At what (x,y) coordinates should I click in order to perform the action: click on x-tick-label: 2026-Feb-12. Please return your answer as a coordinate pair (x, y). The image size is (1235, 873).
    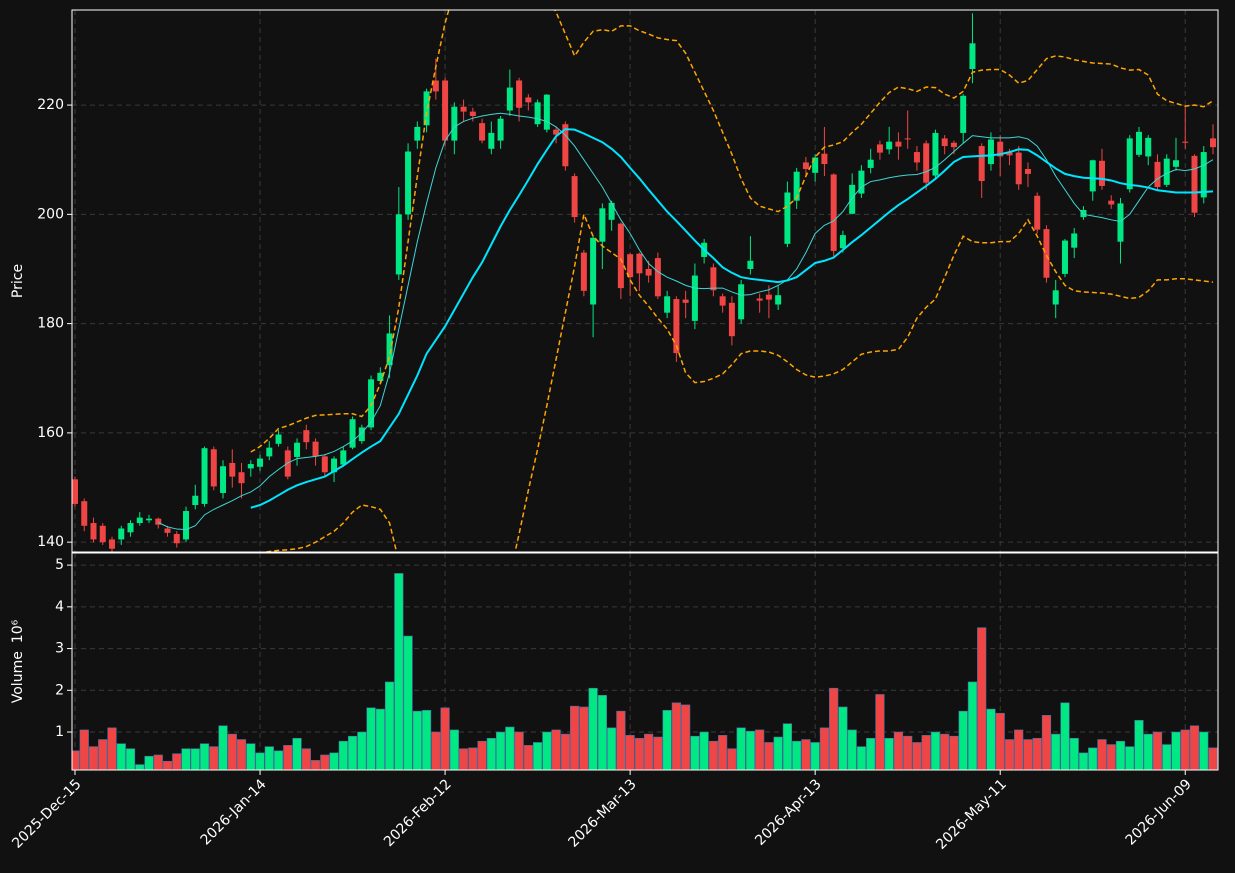
    Looking at the image, I should click on (418, 813).